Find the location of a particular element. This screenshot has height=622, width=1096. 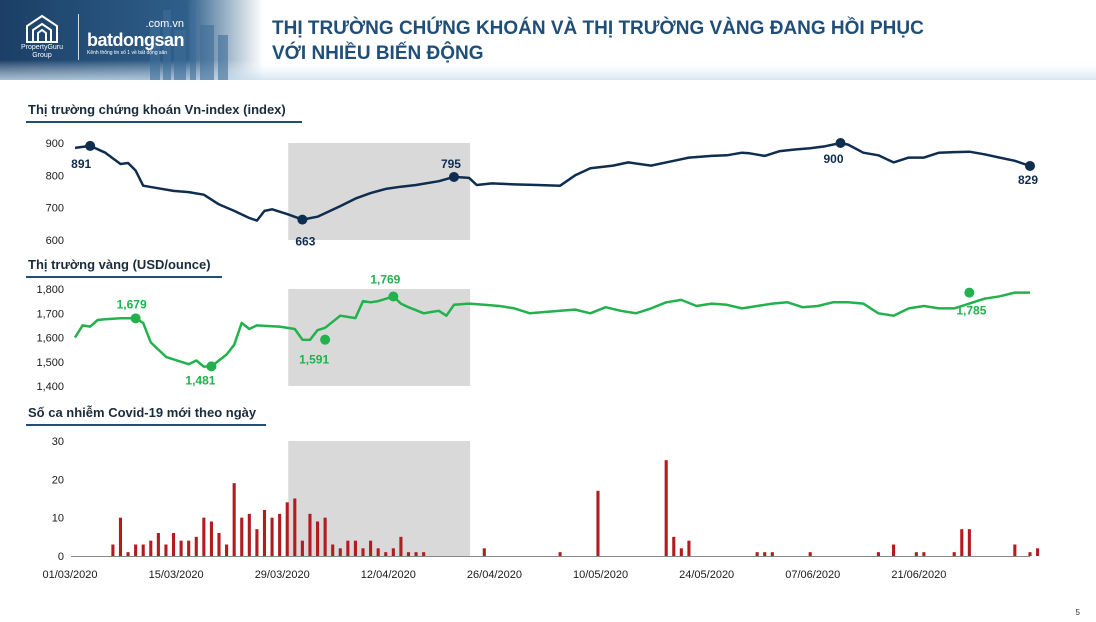

gold-highlight-band is located at coordinates (379, 337).